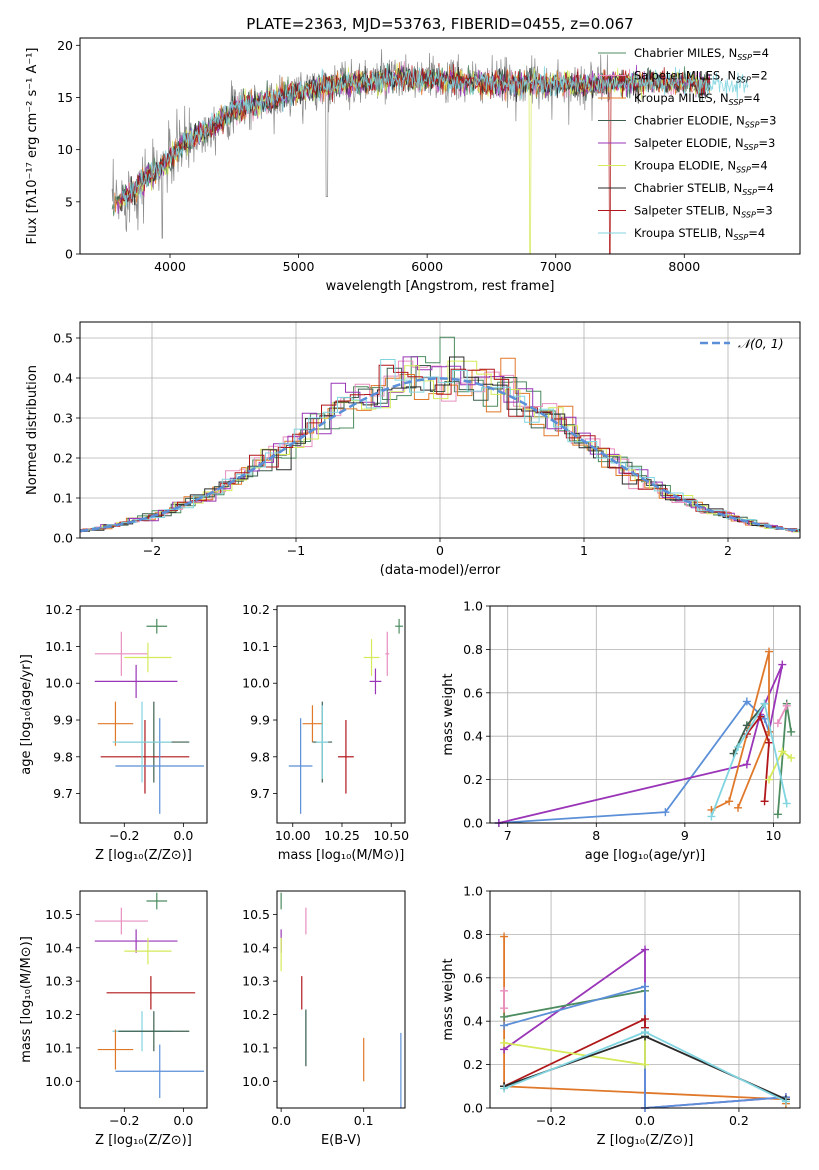  Describe the element at coordinates (69, 254) in the screenshot. I see `y-tick-label: 0` at that location.